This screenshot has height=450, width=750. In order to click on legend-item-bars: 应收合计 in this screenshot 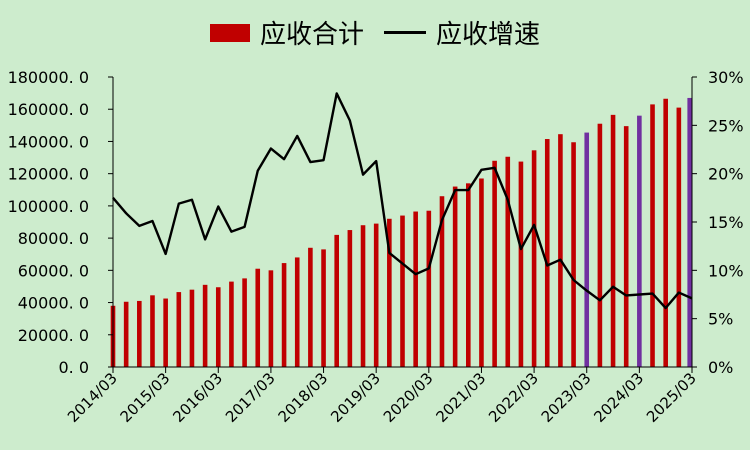, I will do `click(286, 32)`.